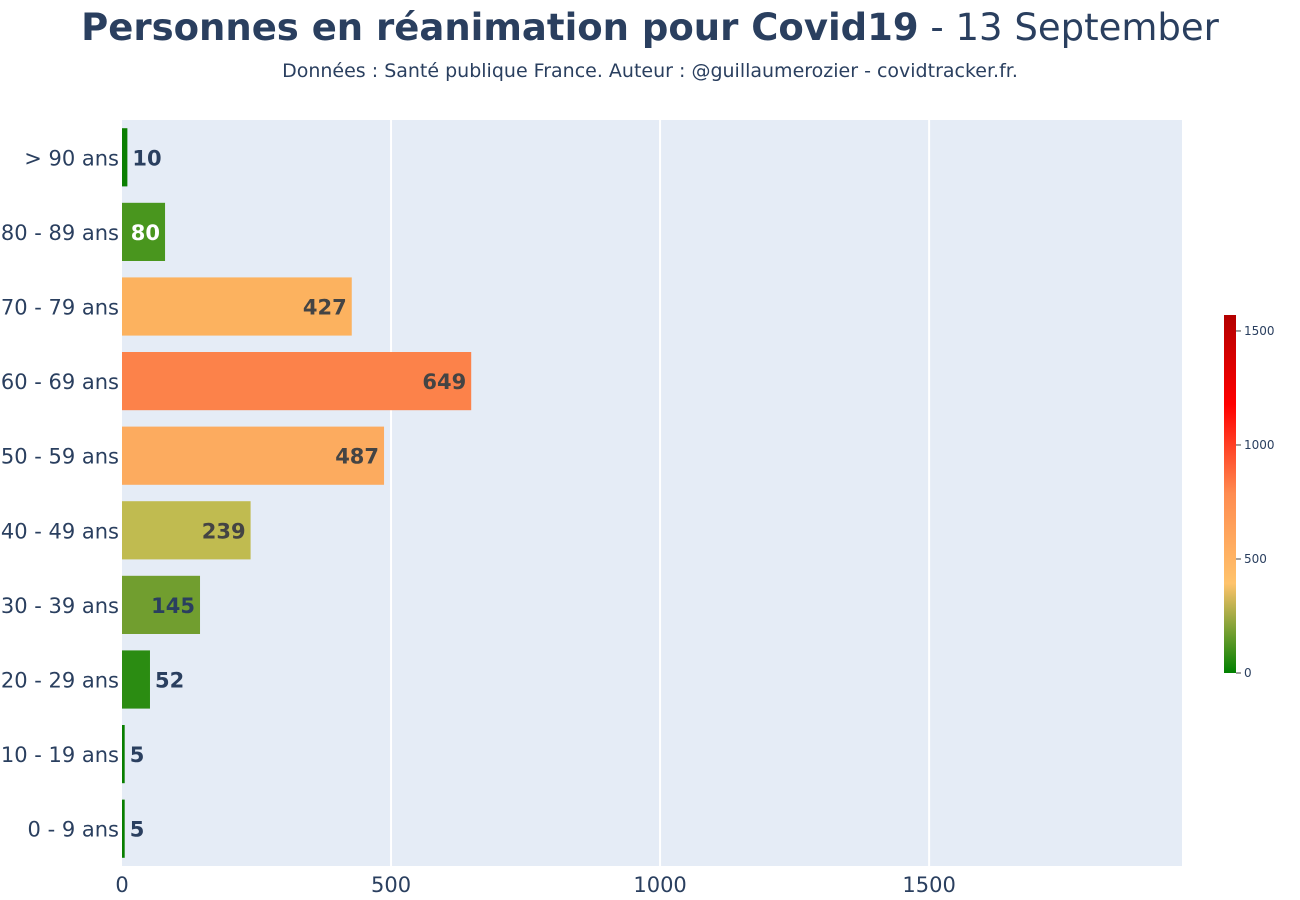  Describe the element at coordinates (60, 382) in the screenshot. I see `y-tick-label: 60 - 69 ans` at that location.